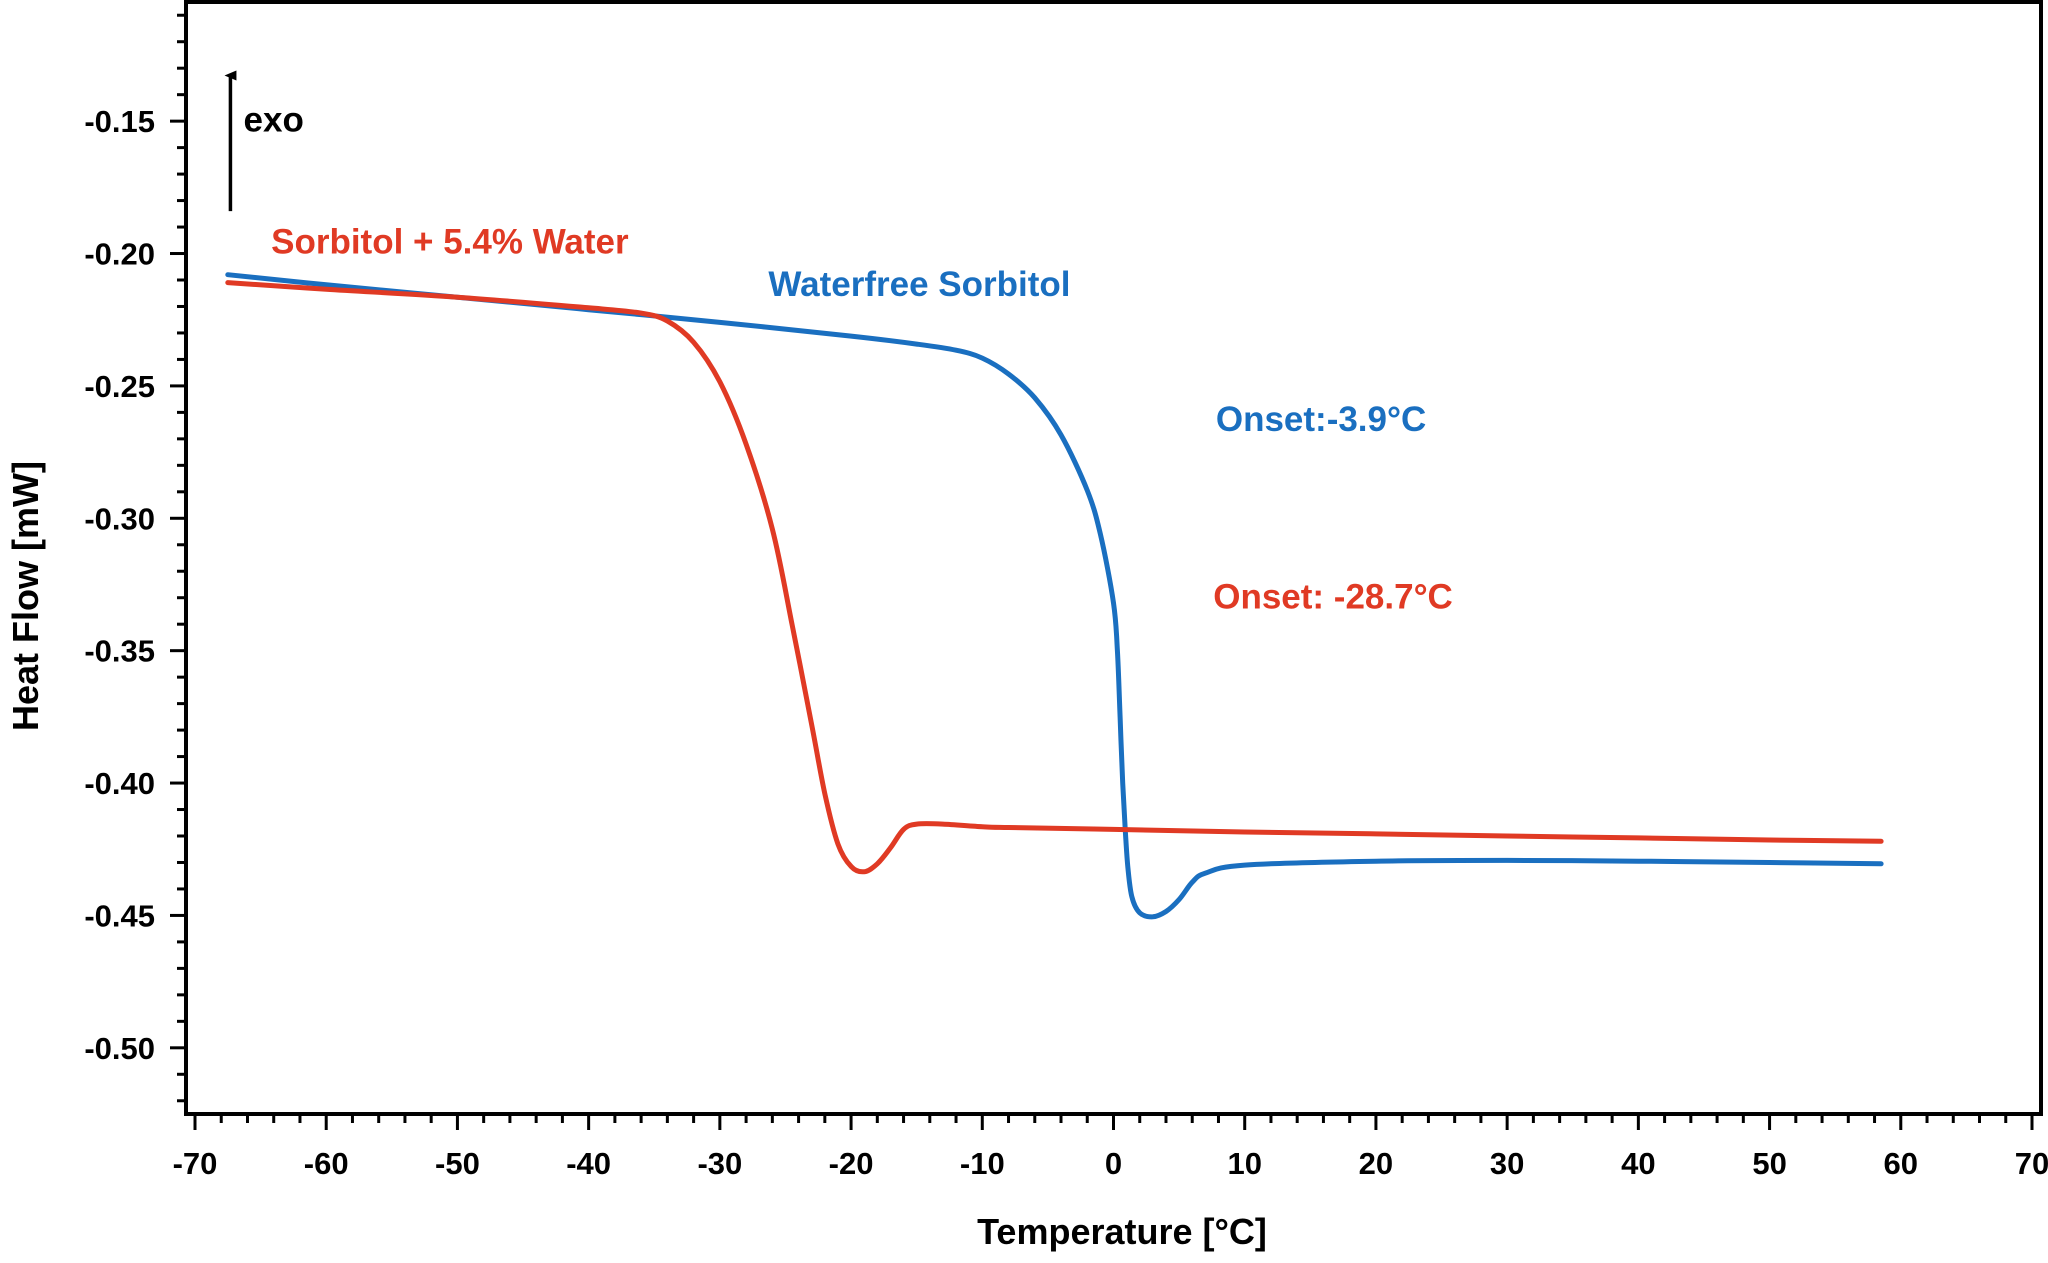 The height and width of the screenshot is (1263, 2048). What do you see at coordinates (450, 242) in the screenshot?
I see `annotation-sorbitol-water-label: Sorbitol + 5.4% Water` at bounding box center [450, 242].